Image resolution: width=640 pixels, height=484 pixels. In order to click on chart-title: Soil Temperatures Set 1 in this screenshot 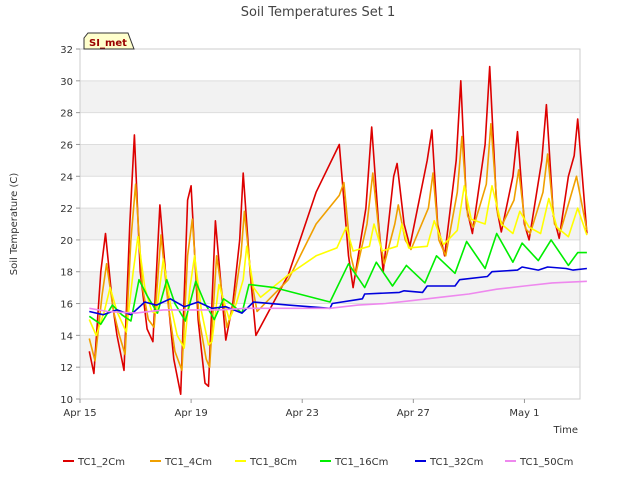, I will do `click(318, 12)`.